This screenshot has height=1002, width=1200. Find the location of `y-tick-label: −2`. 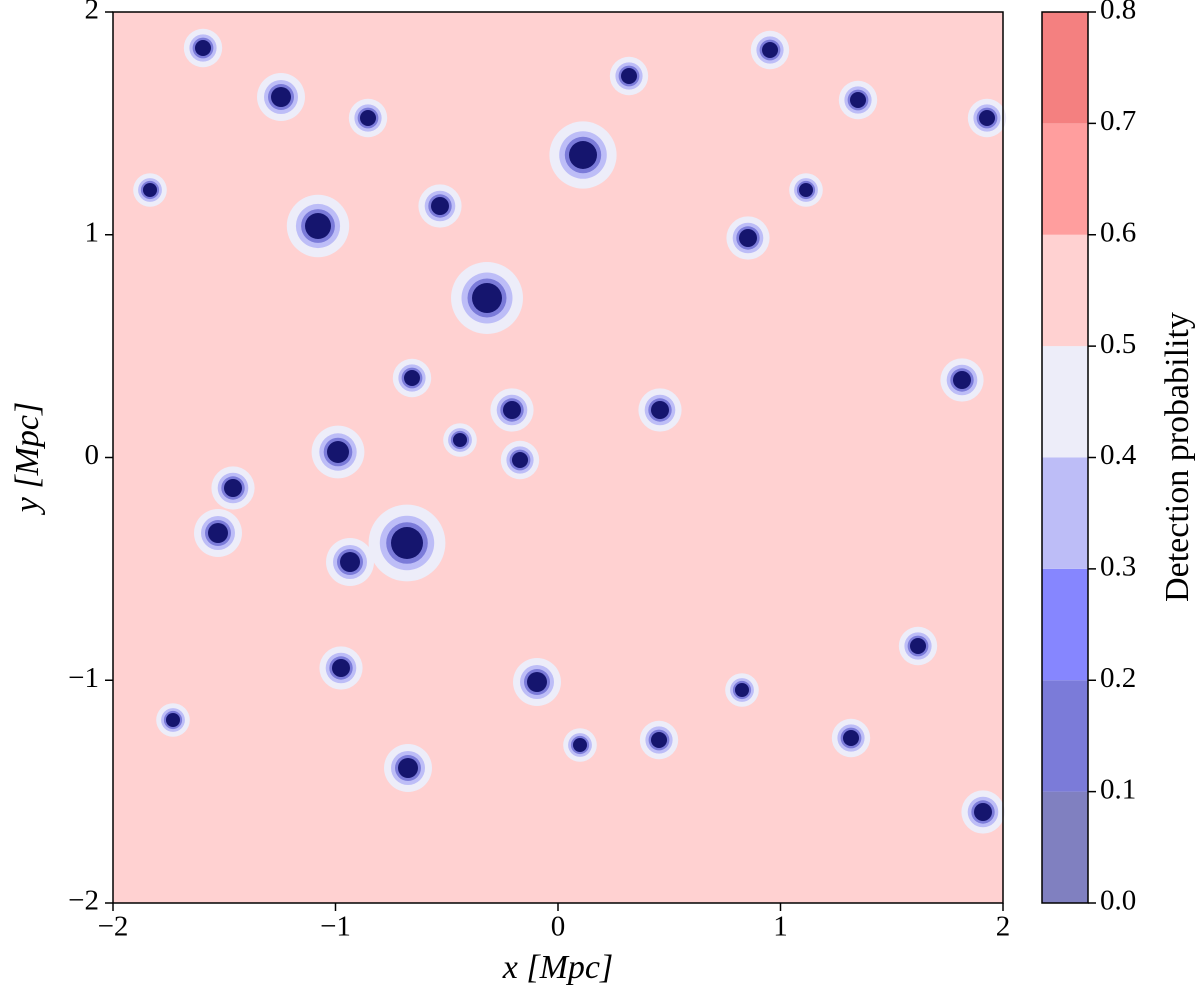

y-tick-label: −2 is located at coordinates (83, 901).